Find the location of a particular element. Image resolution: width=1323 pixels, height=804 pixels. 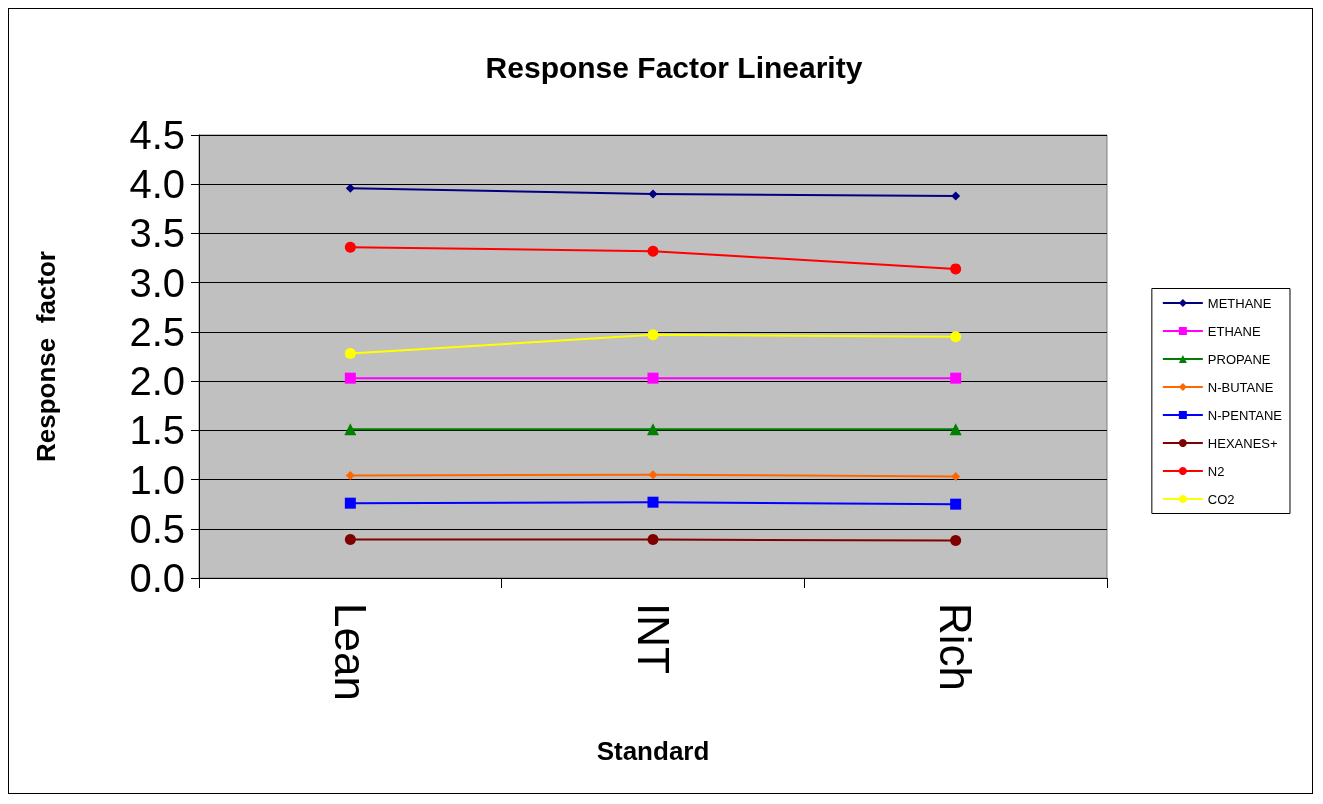

legend-label: PROPANE is located at coordinates (1239, 359).